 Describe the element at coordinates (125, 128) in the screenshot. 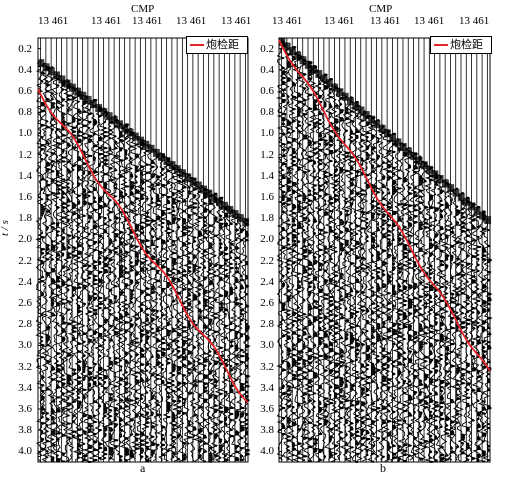

I see `first-arrival-band` at that location.